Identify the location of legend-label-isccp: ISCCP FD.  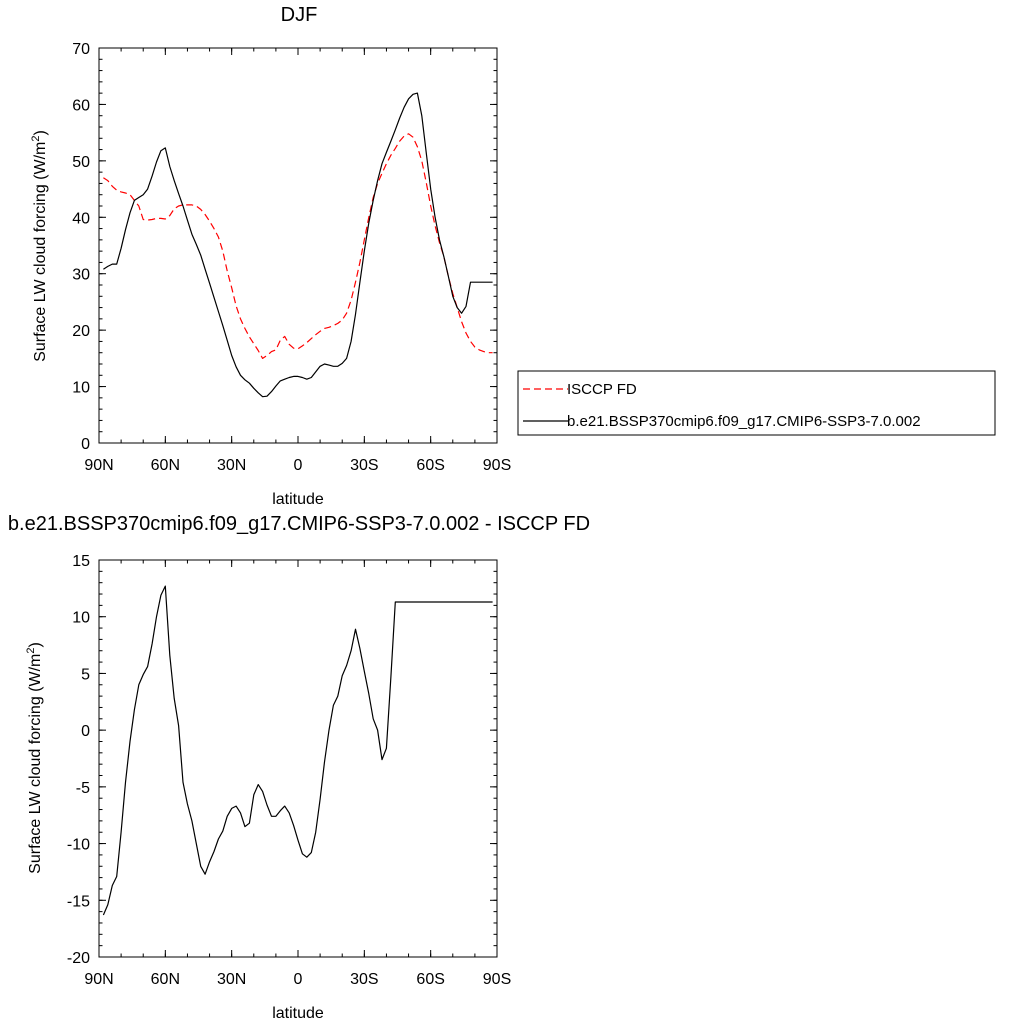
(602, 389).